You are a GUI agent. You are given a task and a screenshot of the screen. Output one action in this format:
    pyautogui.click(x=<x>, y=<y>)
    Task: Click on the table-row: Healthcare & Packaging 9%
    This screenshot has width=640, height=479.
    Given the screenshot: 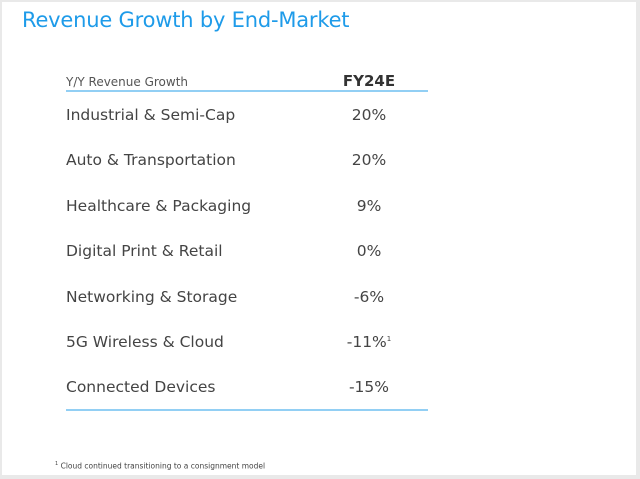 What is the action you would take?
    pyautogui.click(x=247, y=208)
    